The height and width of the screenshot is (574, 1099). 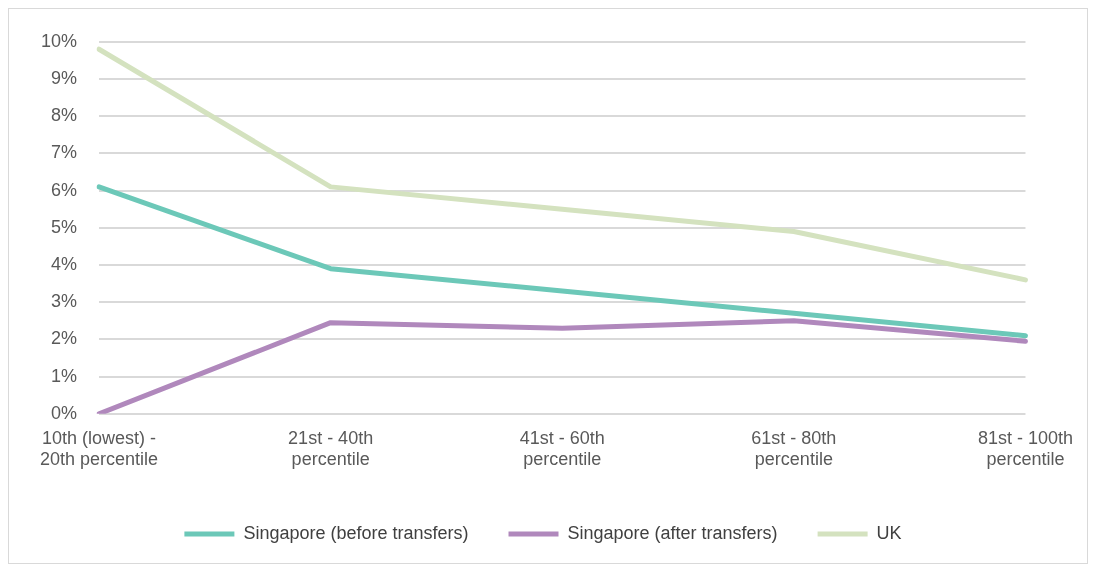 I want to click on y-tick-label: 5%, so click(x=64, y=226).